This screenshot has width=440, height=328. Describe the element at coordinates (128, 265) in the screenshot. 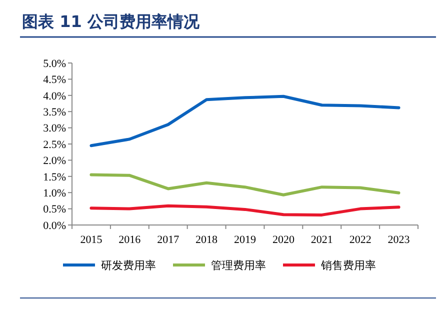

I see `legend-label: 研发费用率` at that location.